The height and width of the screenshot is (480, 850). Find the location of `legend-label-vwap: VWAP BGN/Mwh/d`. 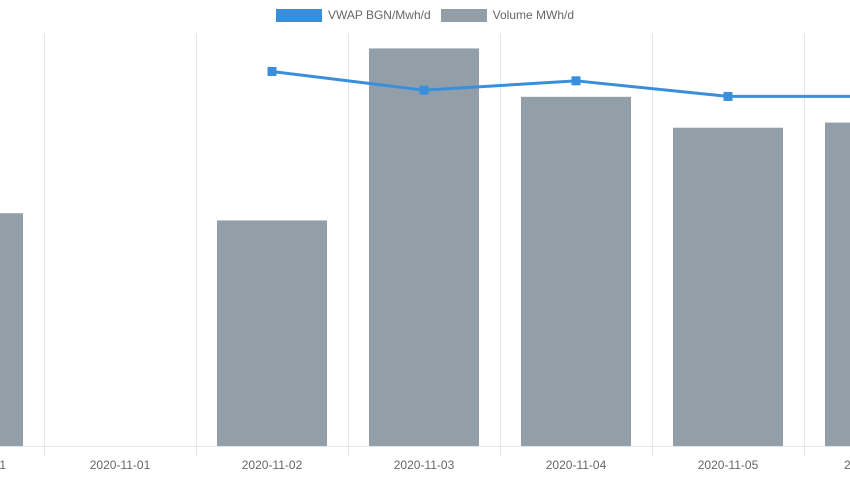

legend-label-vwap: VWAP BGN/Mwh/d is located at coordinates (379, 15).